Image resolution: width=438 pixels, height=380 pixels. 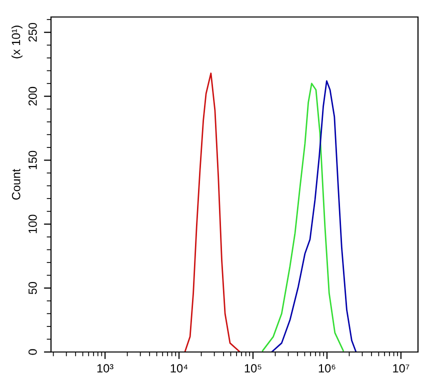 What do you see at coordinates (32, 32) in the screenshot?
I see `y-tick-label: 250` at bounding box center [32, 32].